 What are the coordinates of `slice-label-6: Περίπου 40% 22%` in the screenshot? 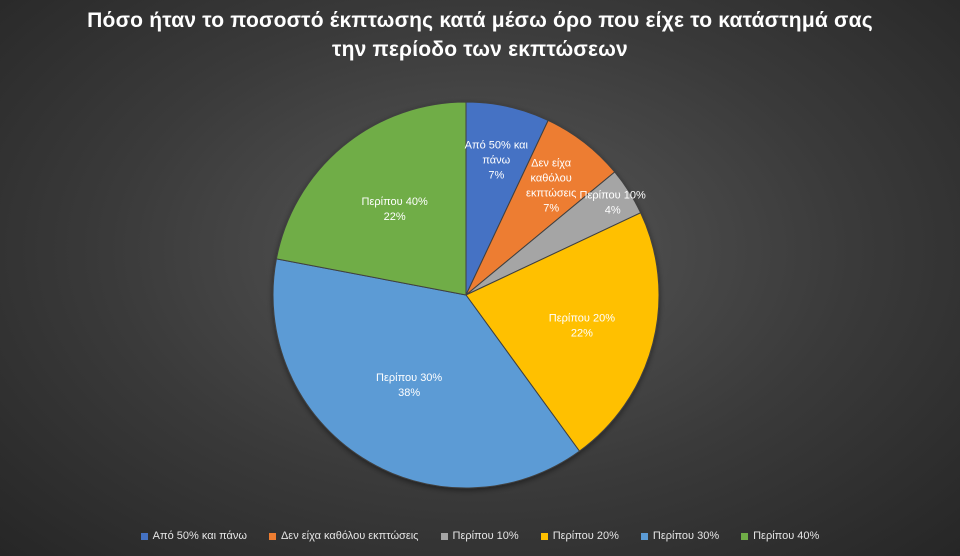 It's located at (395, 209).